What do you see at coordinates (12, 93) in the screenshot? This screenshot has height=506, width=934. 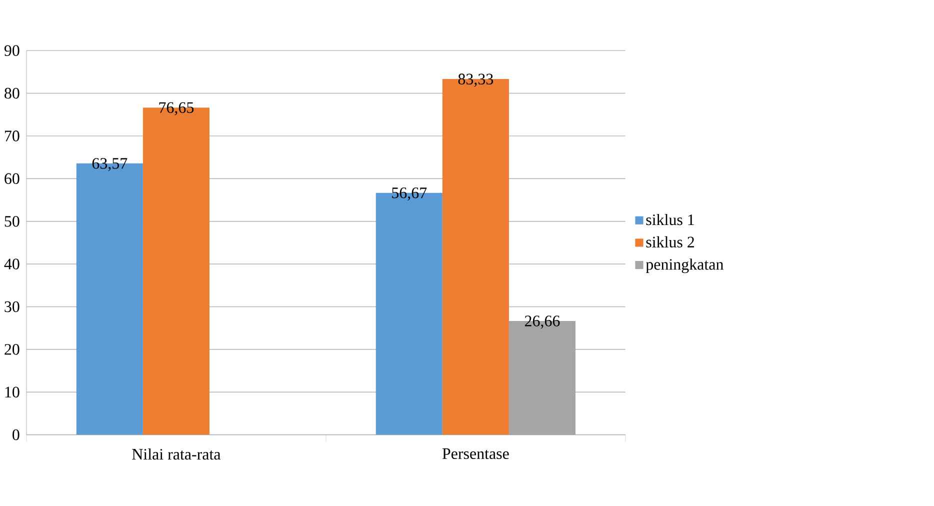 I see `y-tick-label: 80` at bounding box center [12, 93].